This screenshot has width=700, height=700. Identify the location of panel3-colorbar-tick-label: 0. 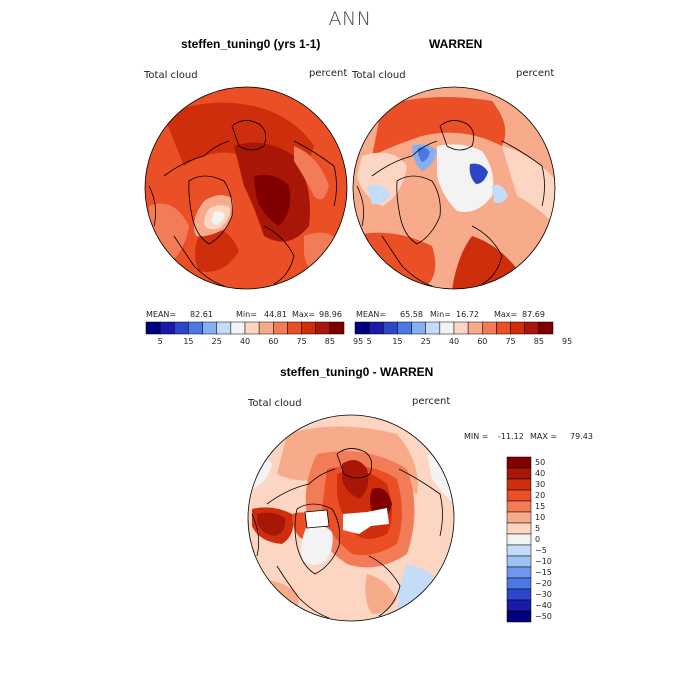
(538, 539).